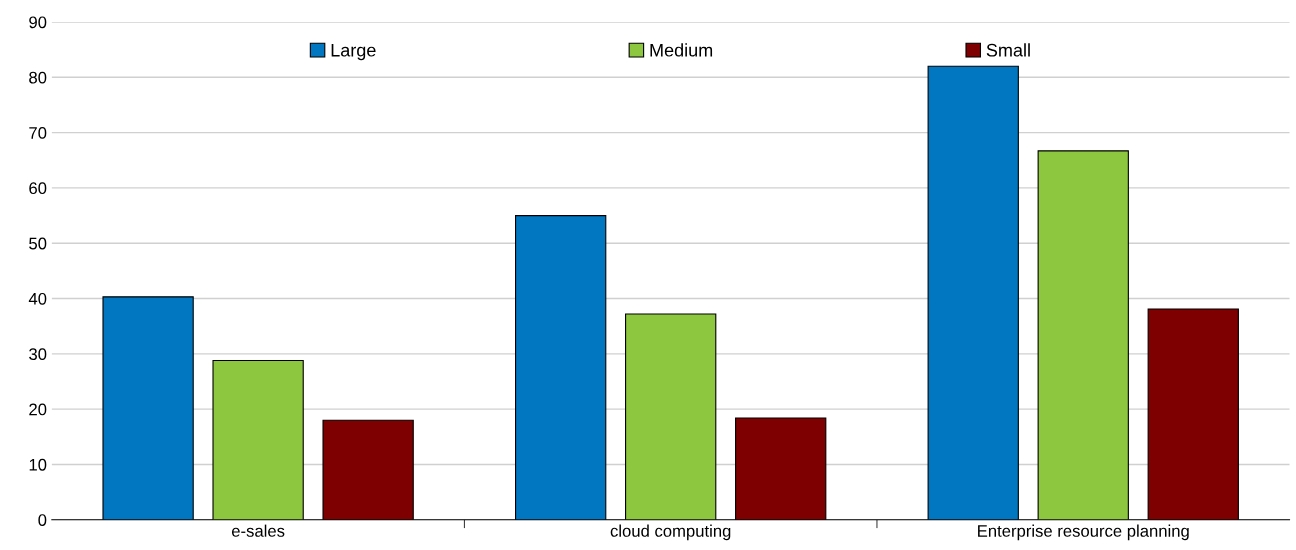  Describe the element at coordinates (1008, 50) in the screenshot. I see `legend-label: Small` at that location.